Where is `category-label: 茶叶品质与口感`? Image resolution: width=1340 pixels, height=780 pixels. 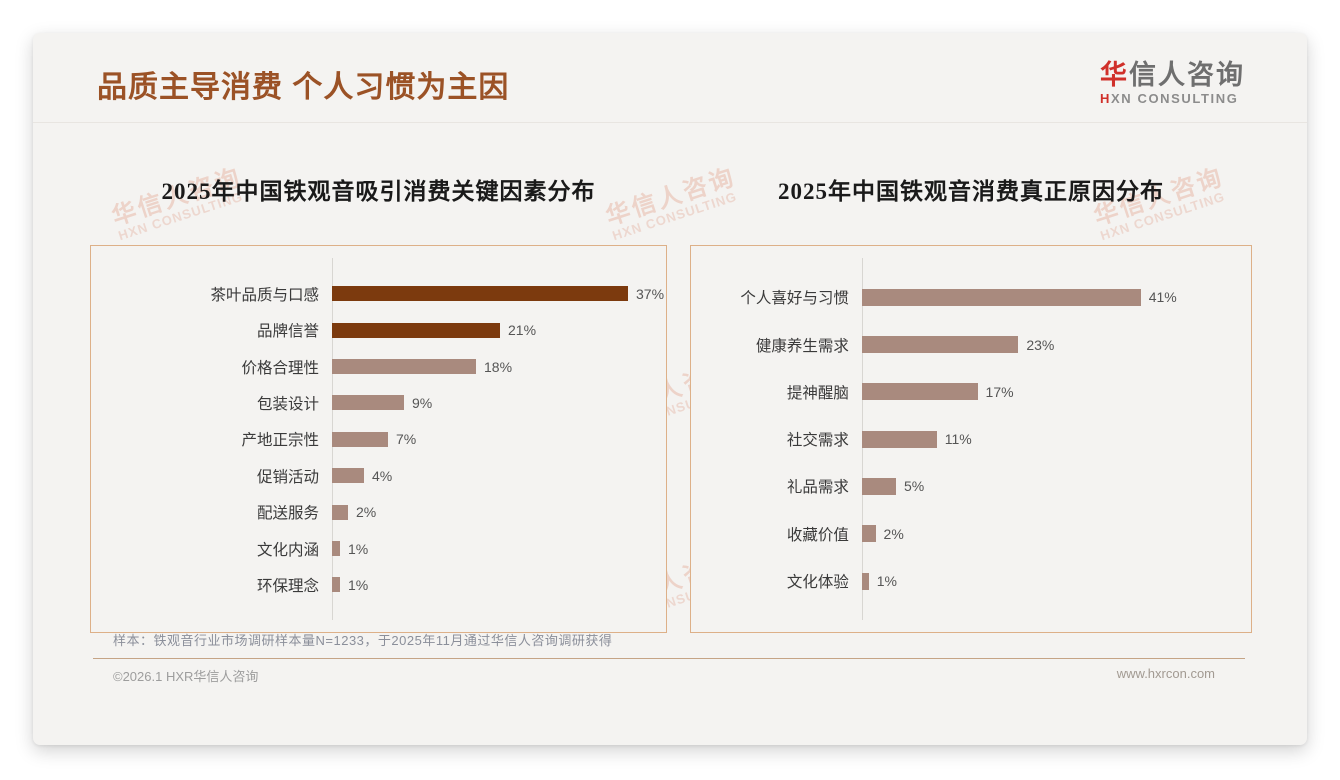 category-label: 茶叶品质与口感 is located at coordinates (264, 295).